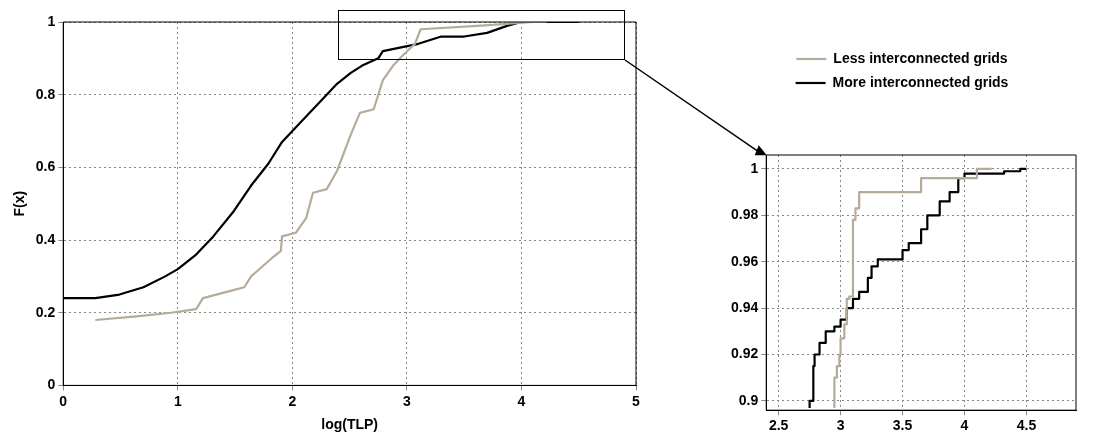 The width and height of the screenshot is (1097, 447). I want to click on x-axis-title: log(TLP), so click(350, 424).